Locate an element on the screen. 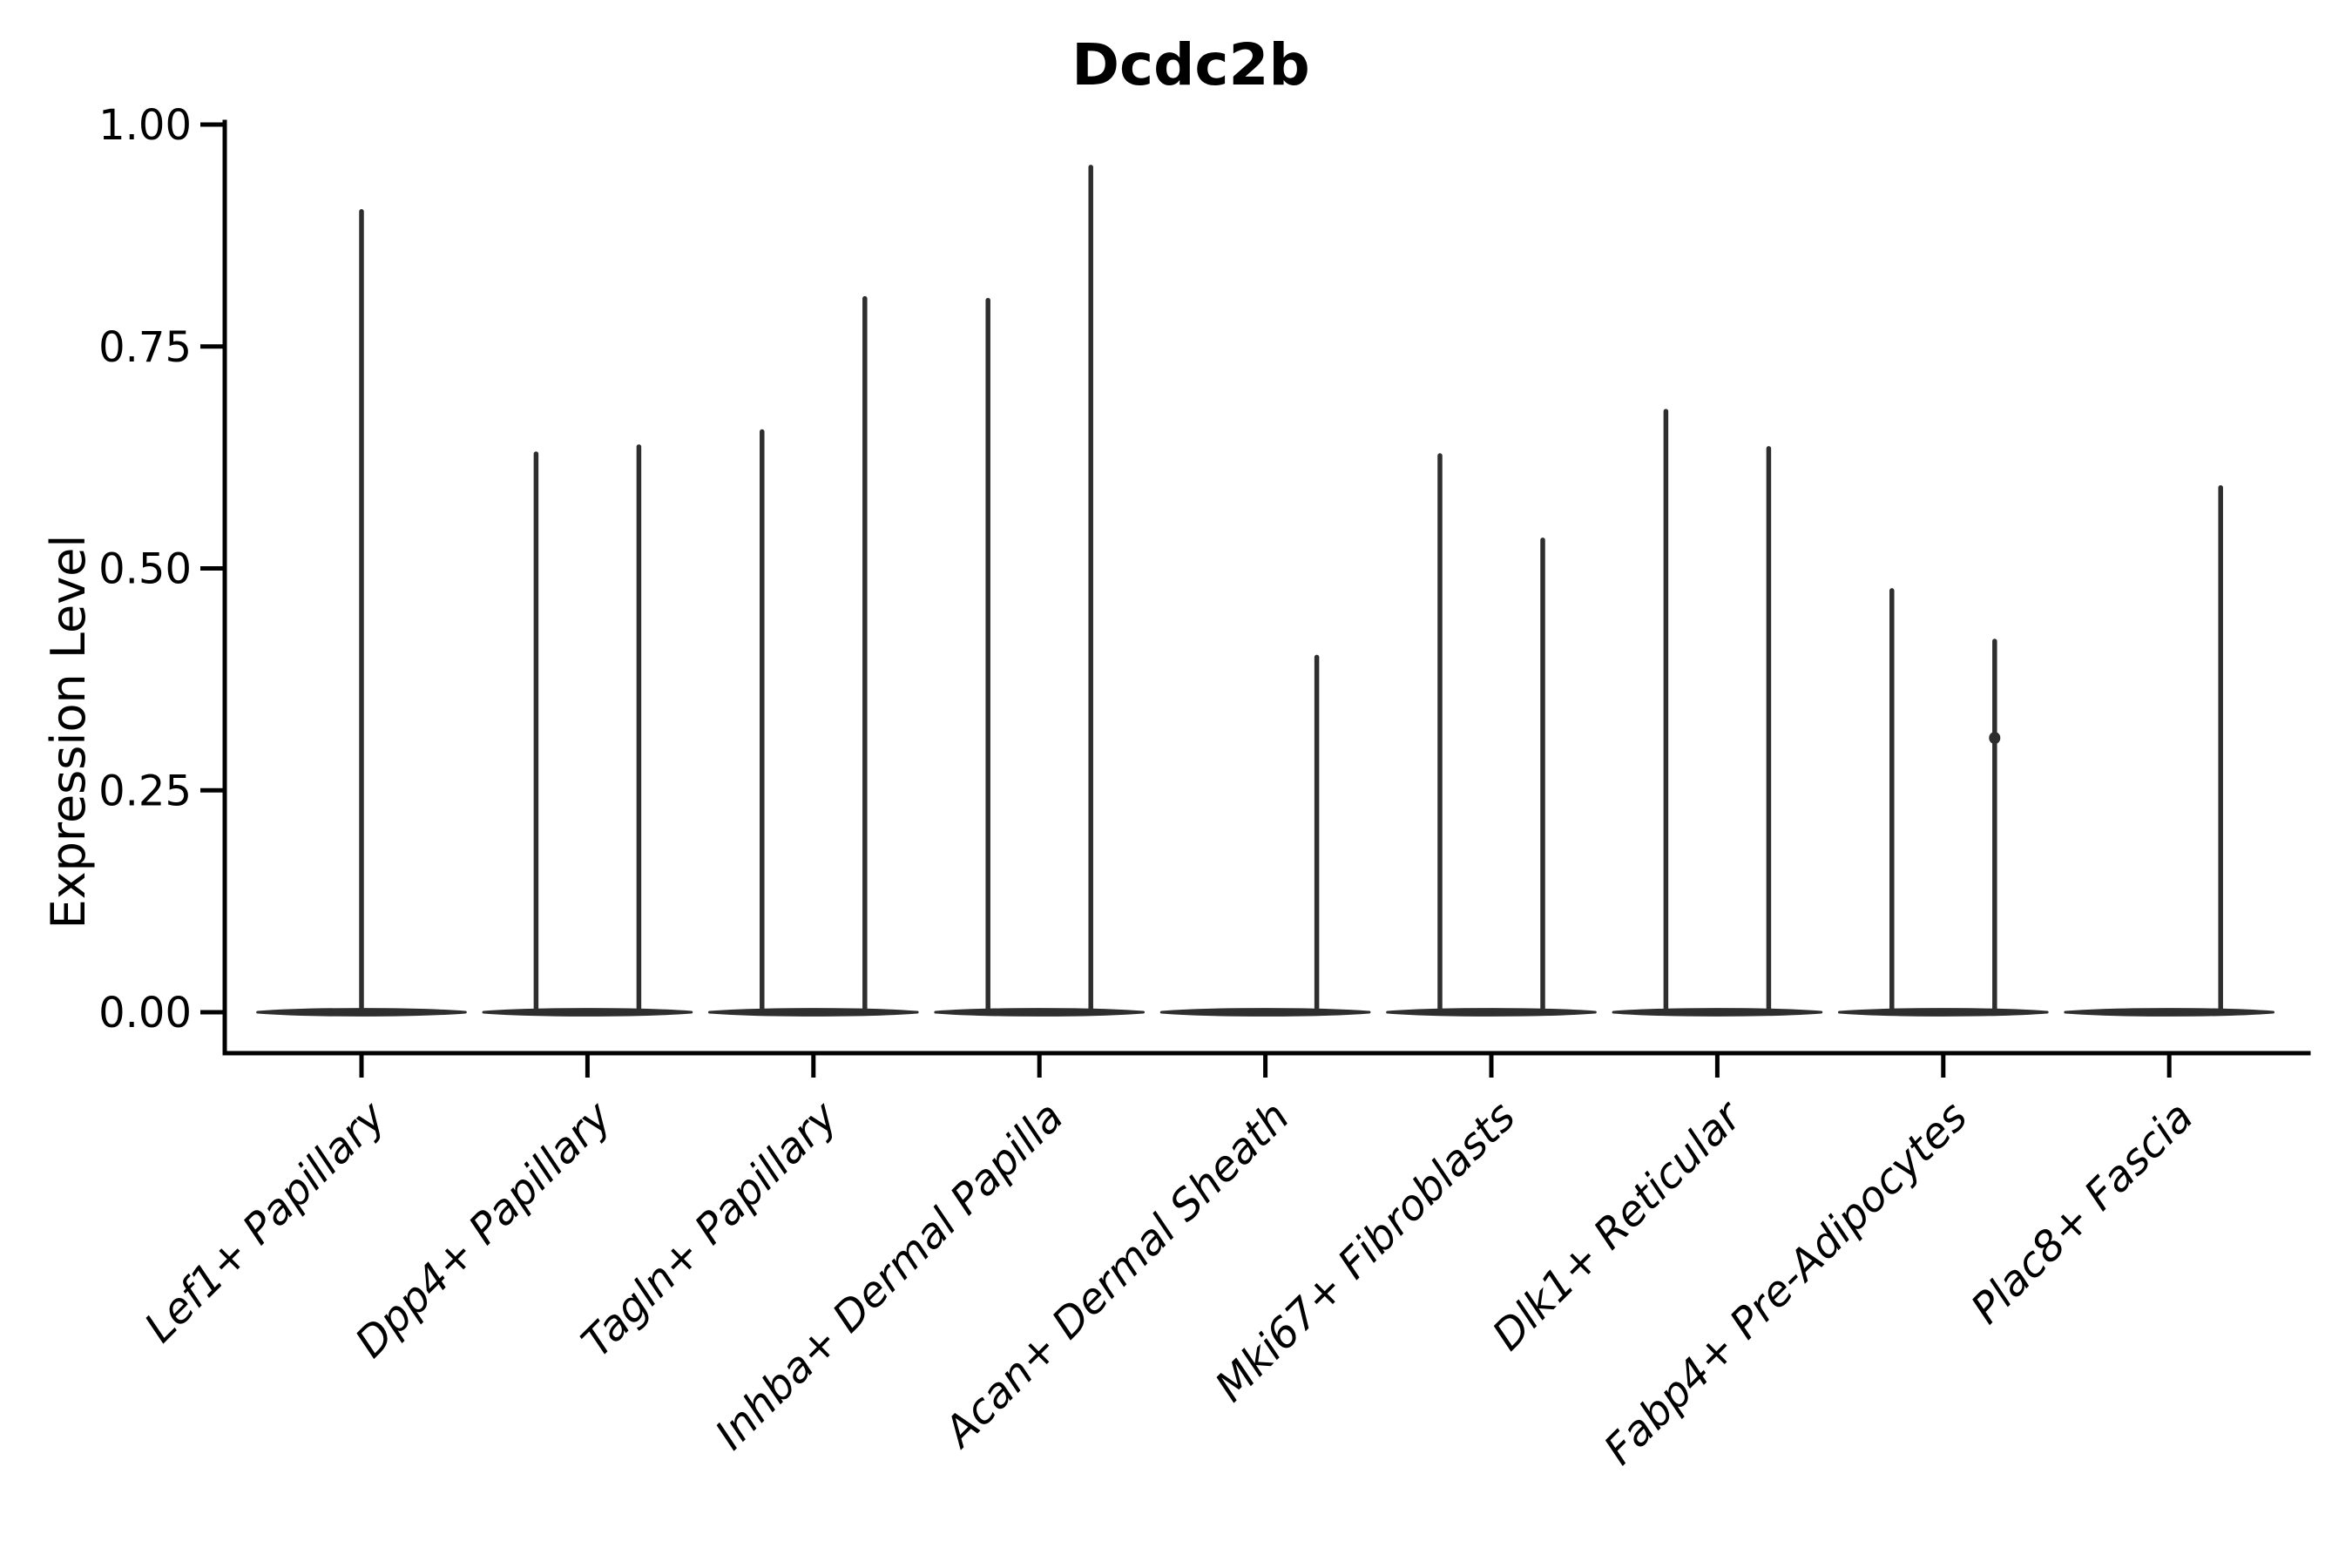 The image size is (2352, 1568). y-tick-label: 0.50 is located at coordinates (145, 569).